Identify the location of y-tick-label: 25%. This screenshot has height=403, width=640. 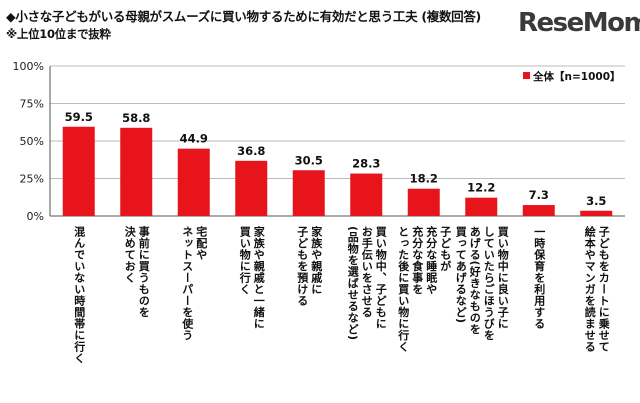
(32, 179).